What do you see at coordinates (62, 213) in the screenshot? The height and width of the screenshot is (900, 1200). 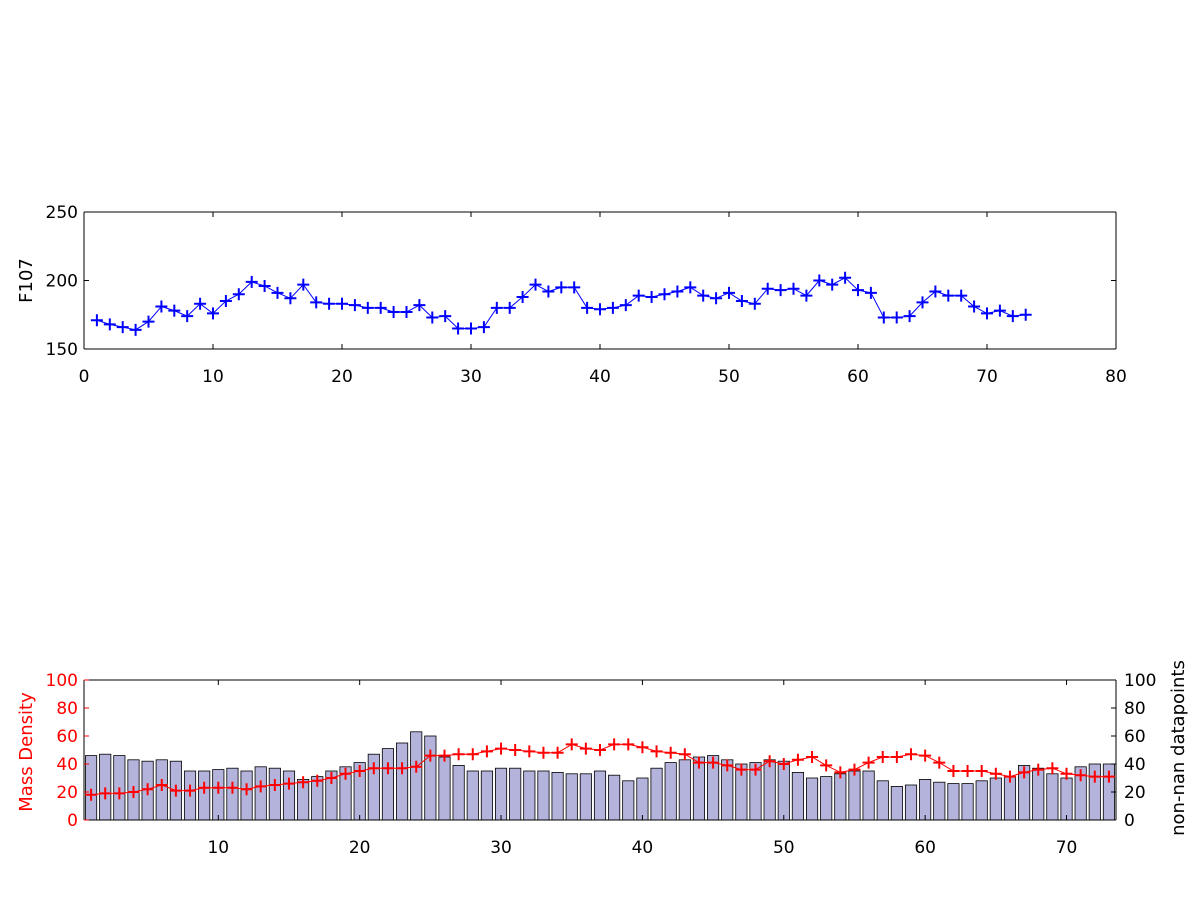 I see `y-tick-label: 250` at bounding box center [62, 213].